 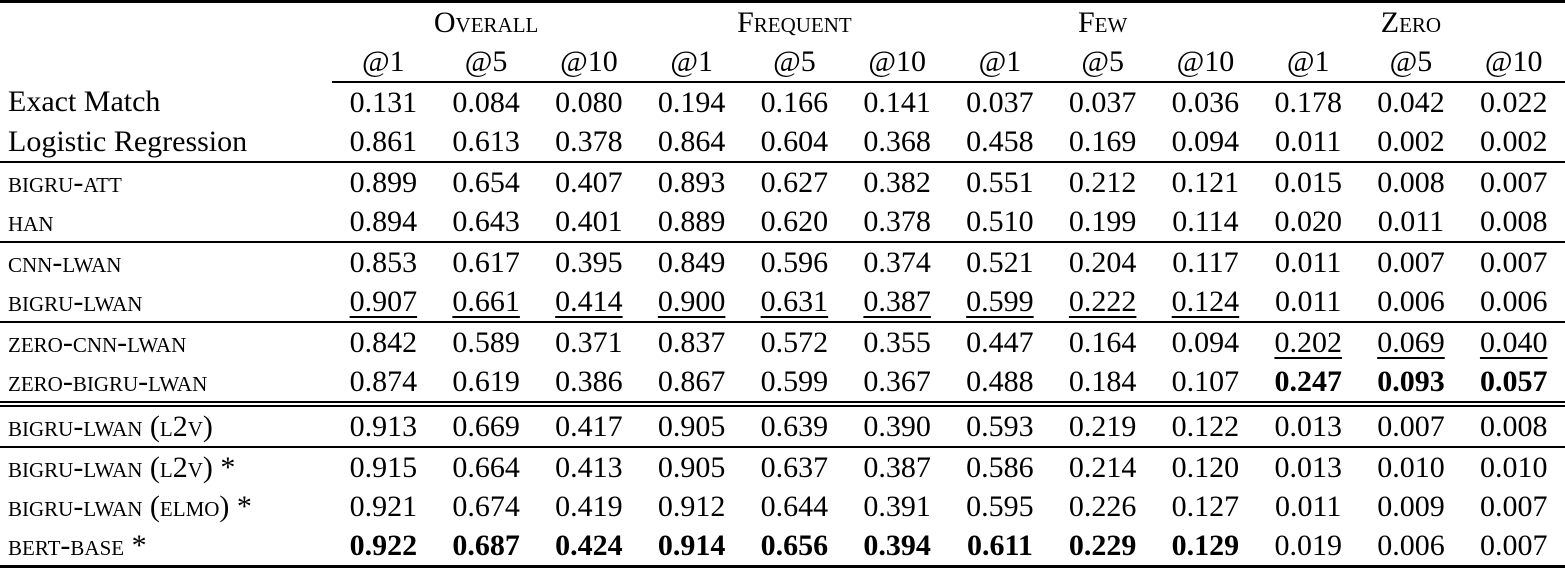 I want to click on metric-value: 0.395, so click(x=589, y=261).